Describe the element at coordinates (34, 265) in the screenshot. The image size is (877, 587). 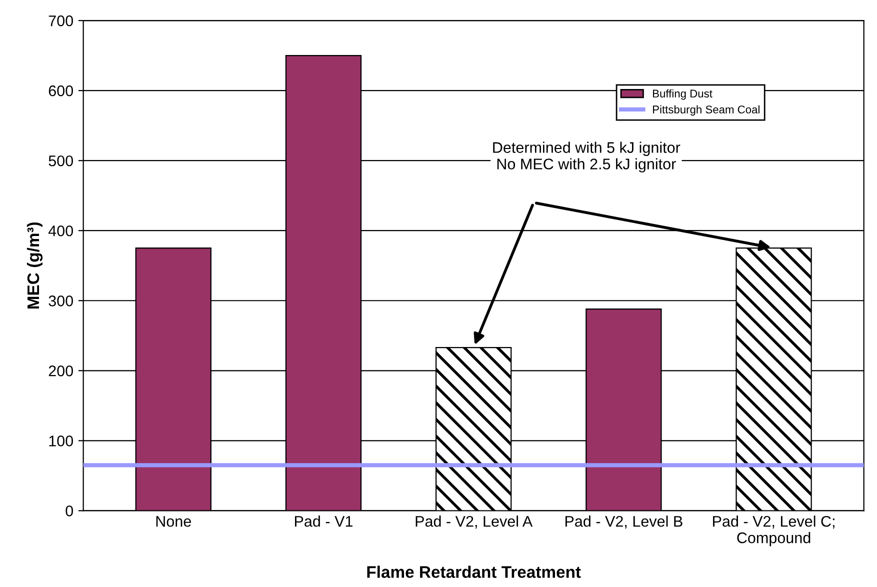
I see `y-axis-title: MEC (g/m³)` at that location.